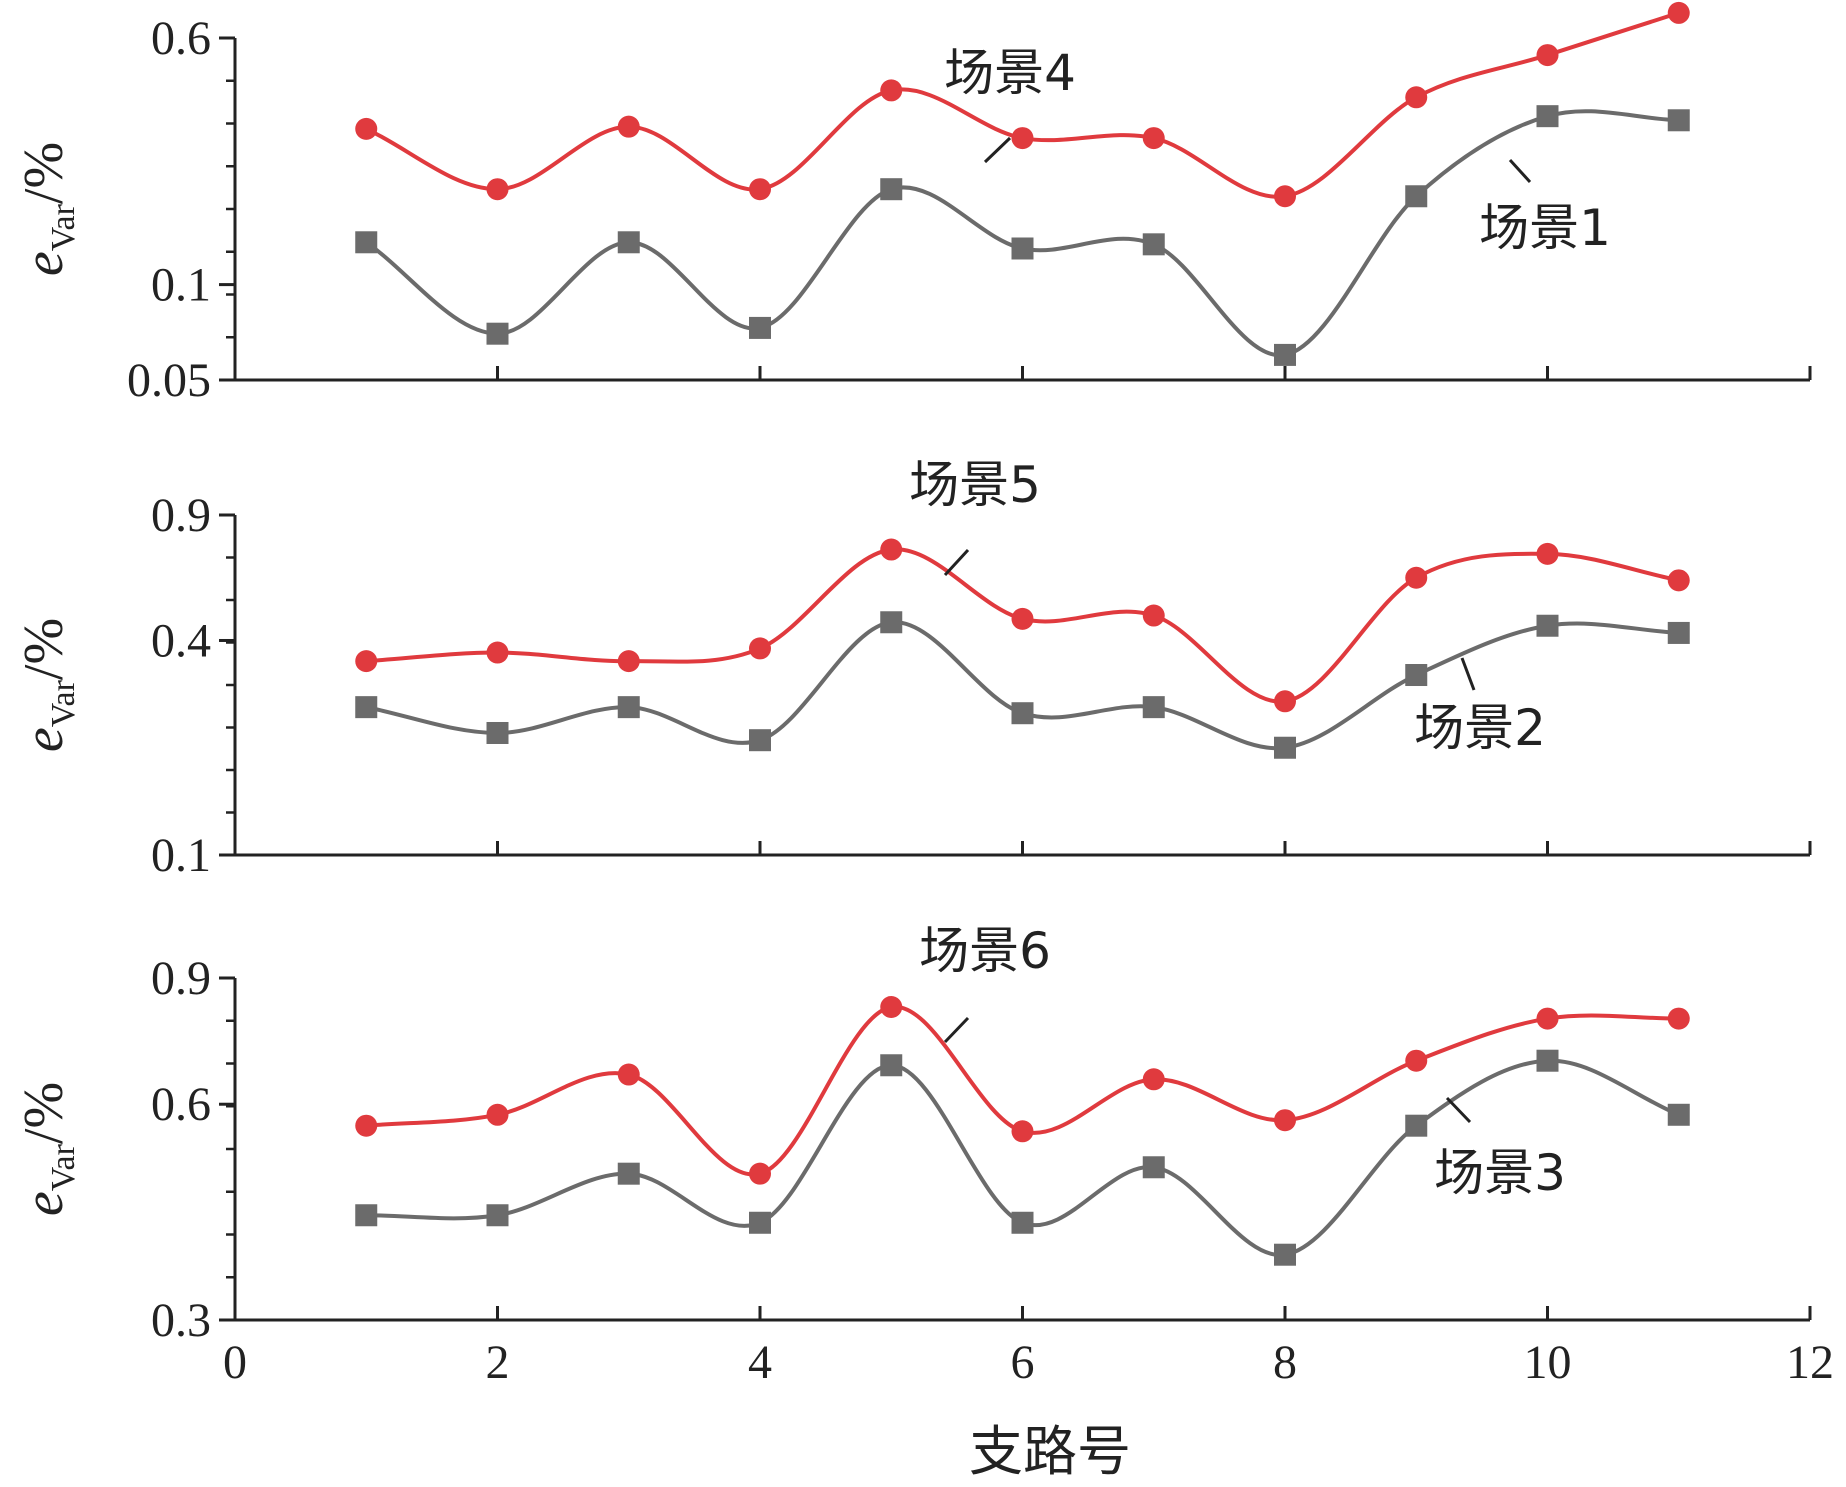 Image resolution: width=1846 pixels, height=1487 pixels. What do you see at coordinates (975, 485) in the screenshot?
I see `series-annotation: 场景5` at bounding box center [975, 485].